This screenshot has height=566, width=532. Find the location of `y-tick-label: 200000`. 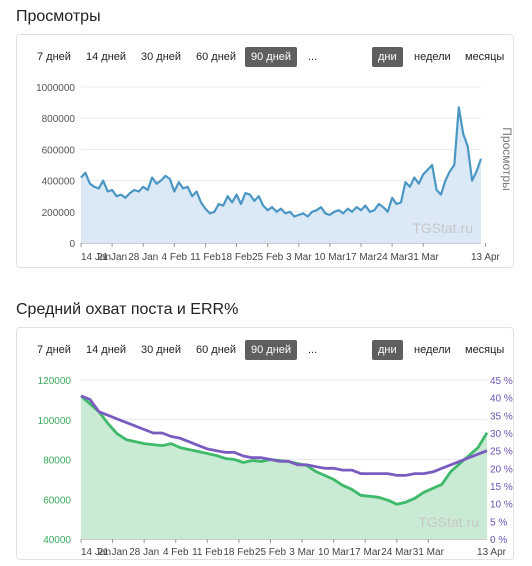

y-tick-label: 200000 is located at coordinates (59, 213).